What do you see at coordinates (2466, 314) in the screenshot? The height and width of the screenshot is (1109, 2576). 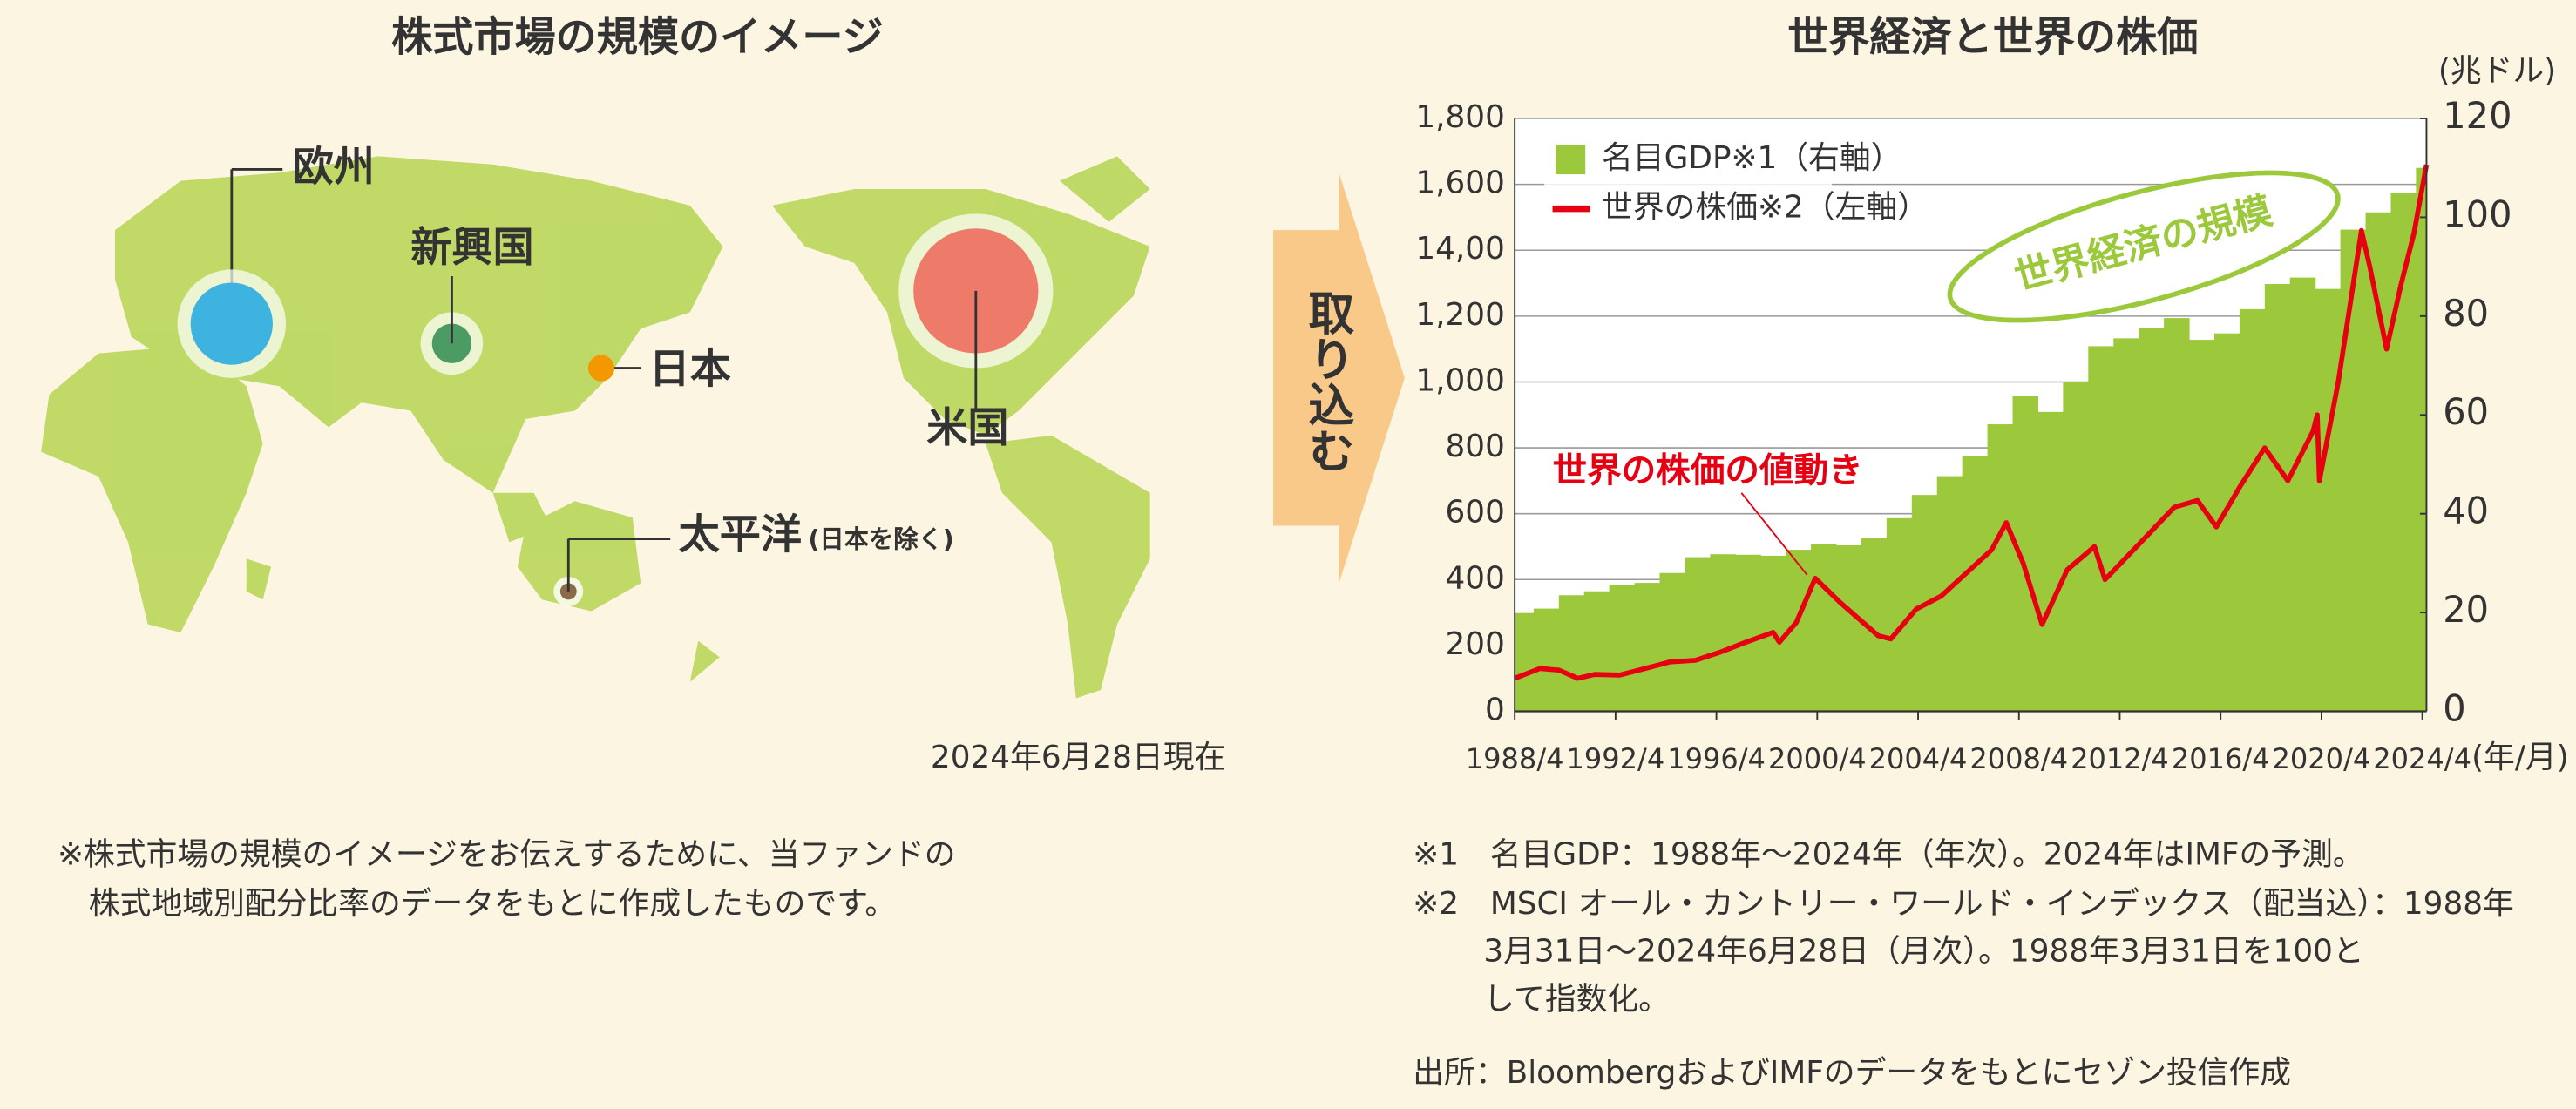 I see `y2-tick-label: 80` at bounding box center [2466, 314].